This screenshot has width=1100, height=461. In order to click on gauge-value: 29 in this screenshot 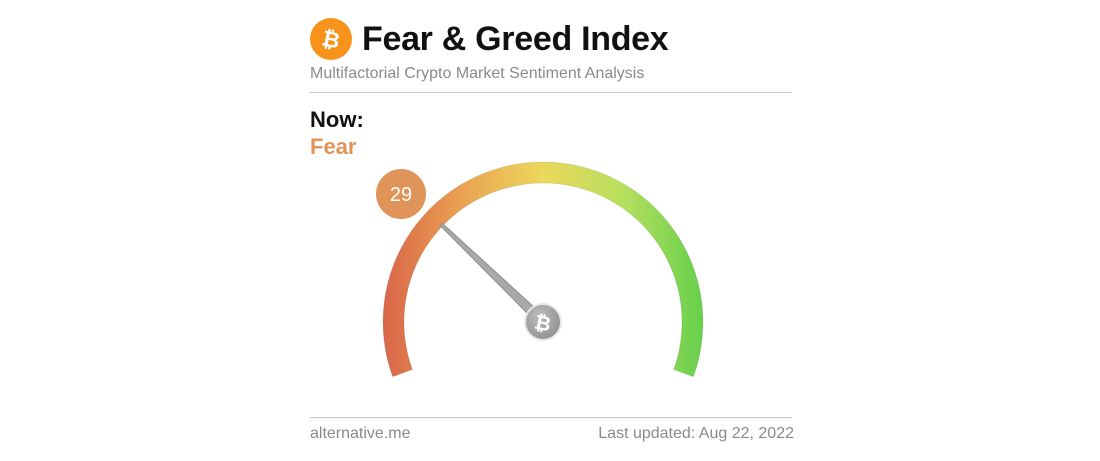, I will do `click(401, 195)`.